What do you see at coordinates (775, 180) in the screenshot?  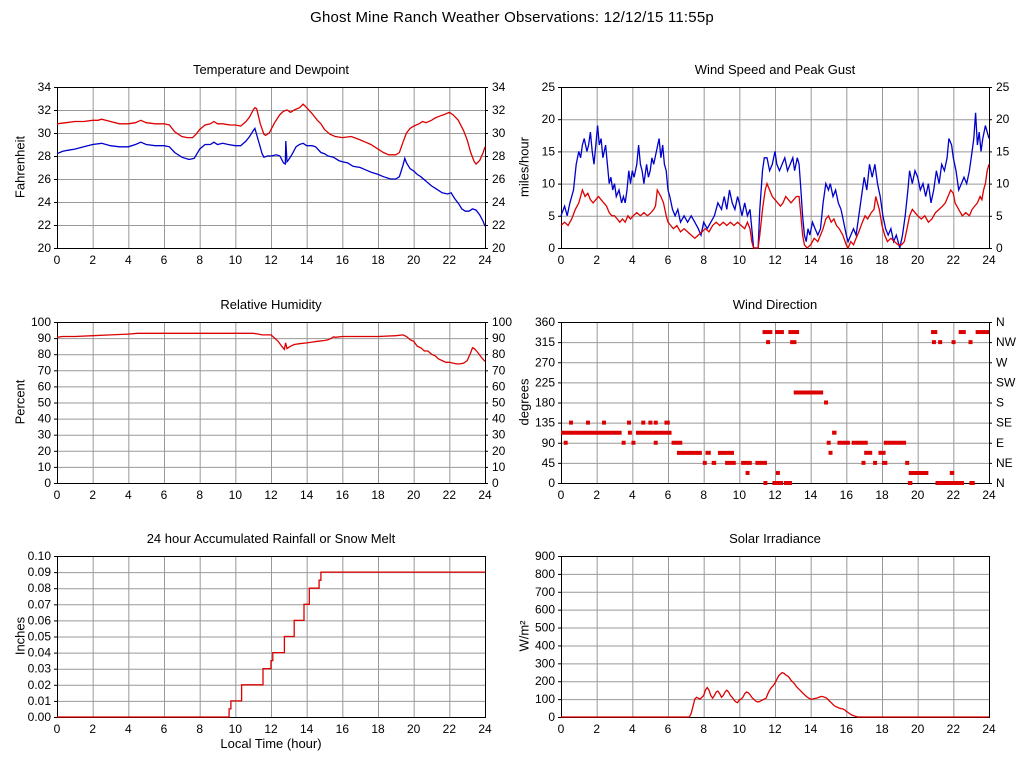 I see `series-peak-gust` at bounding box center [775, 180].